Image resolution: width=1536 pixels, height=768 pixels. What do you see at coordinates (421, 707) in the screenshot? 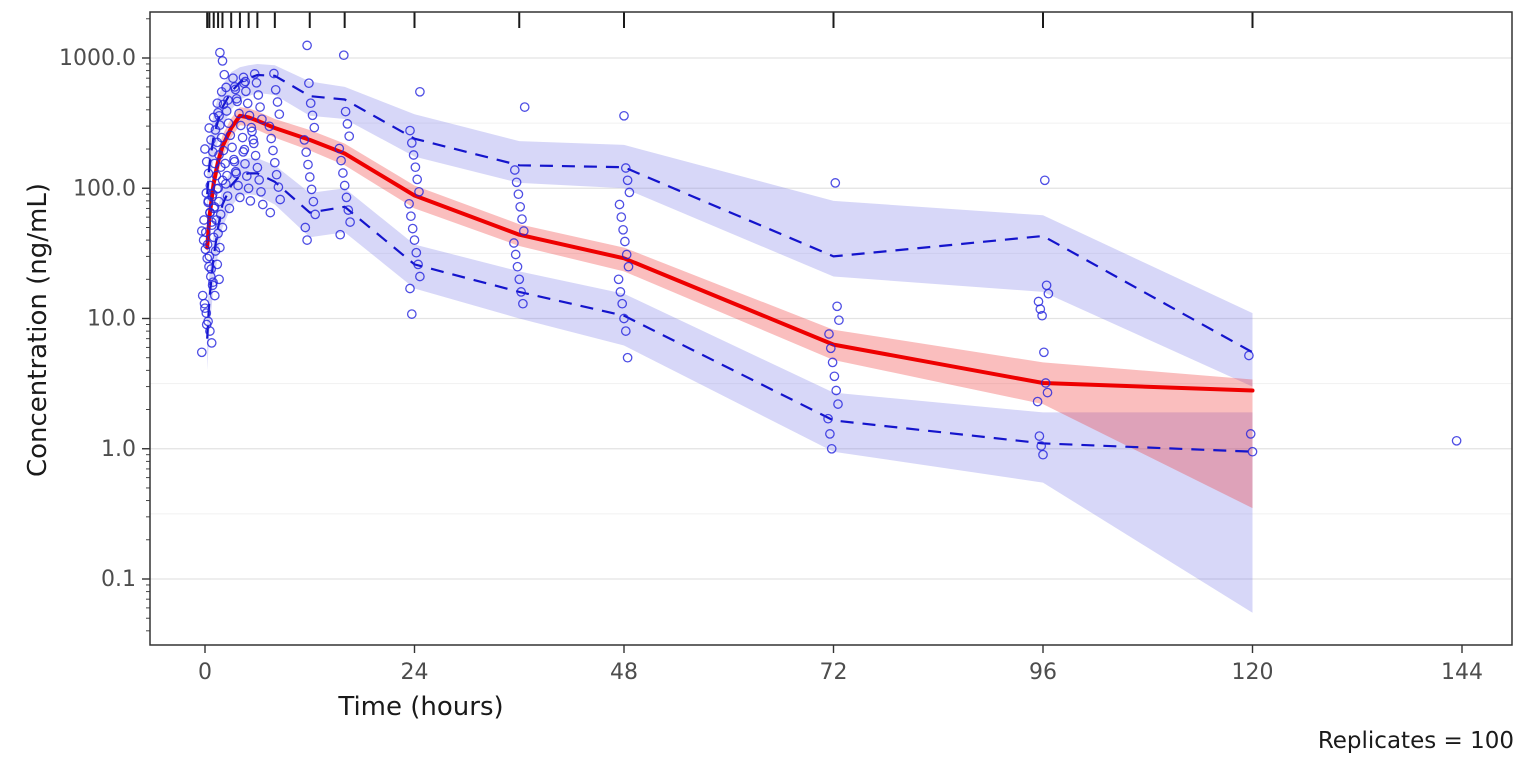
I see `x-axis-title-text: Time (hours)` at bounding box center [421, 707].